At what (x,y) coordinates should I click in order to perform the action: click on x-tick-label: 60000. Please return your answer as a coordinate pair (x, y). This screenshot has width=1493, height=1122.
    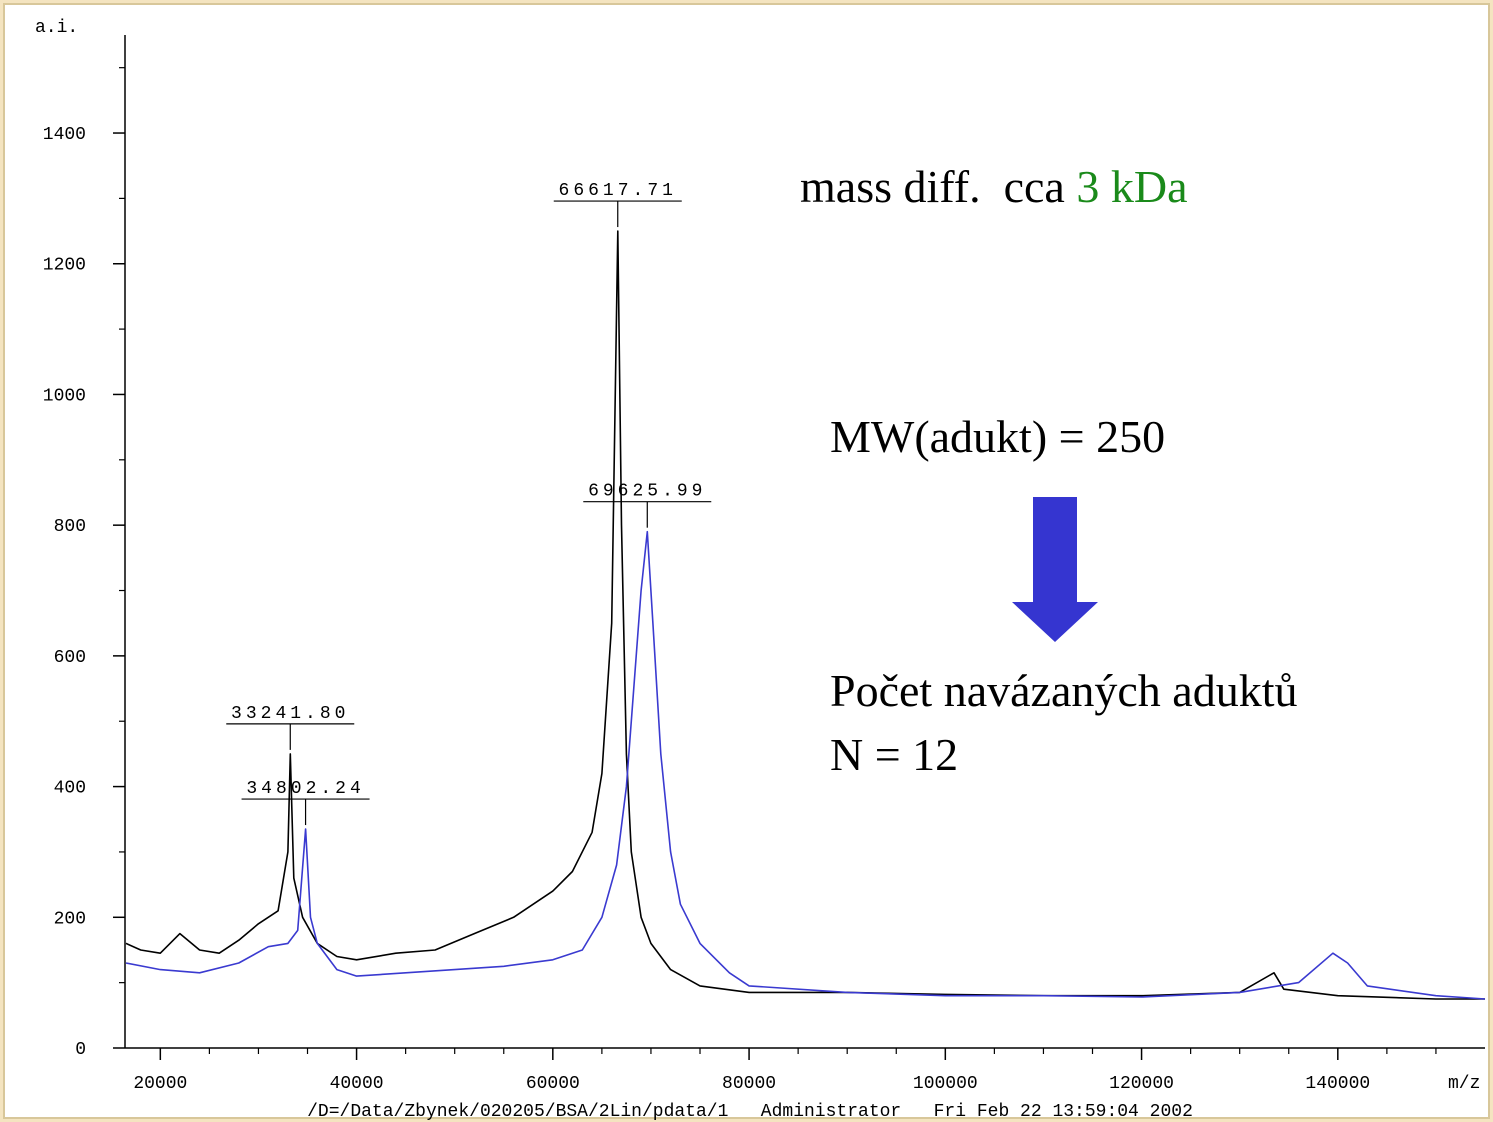
    Looking at the image, I should click on (553, 1084).